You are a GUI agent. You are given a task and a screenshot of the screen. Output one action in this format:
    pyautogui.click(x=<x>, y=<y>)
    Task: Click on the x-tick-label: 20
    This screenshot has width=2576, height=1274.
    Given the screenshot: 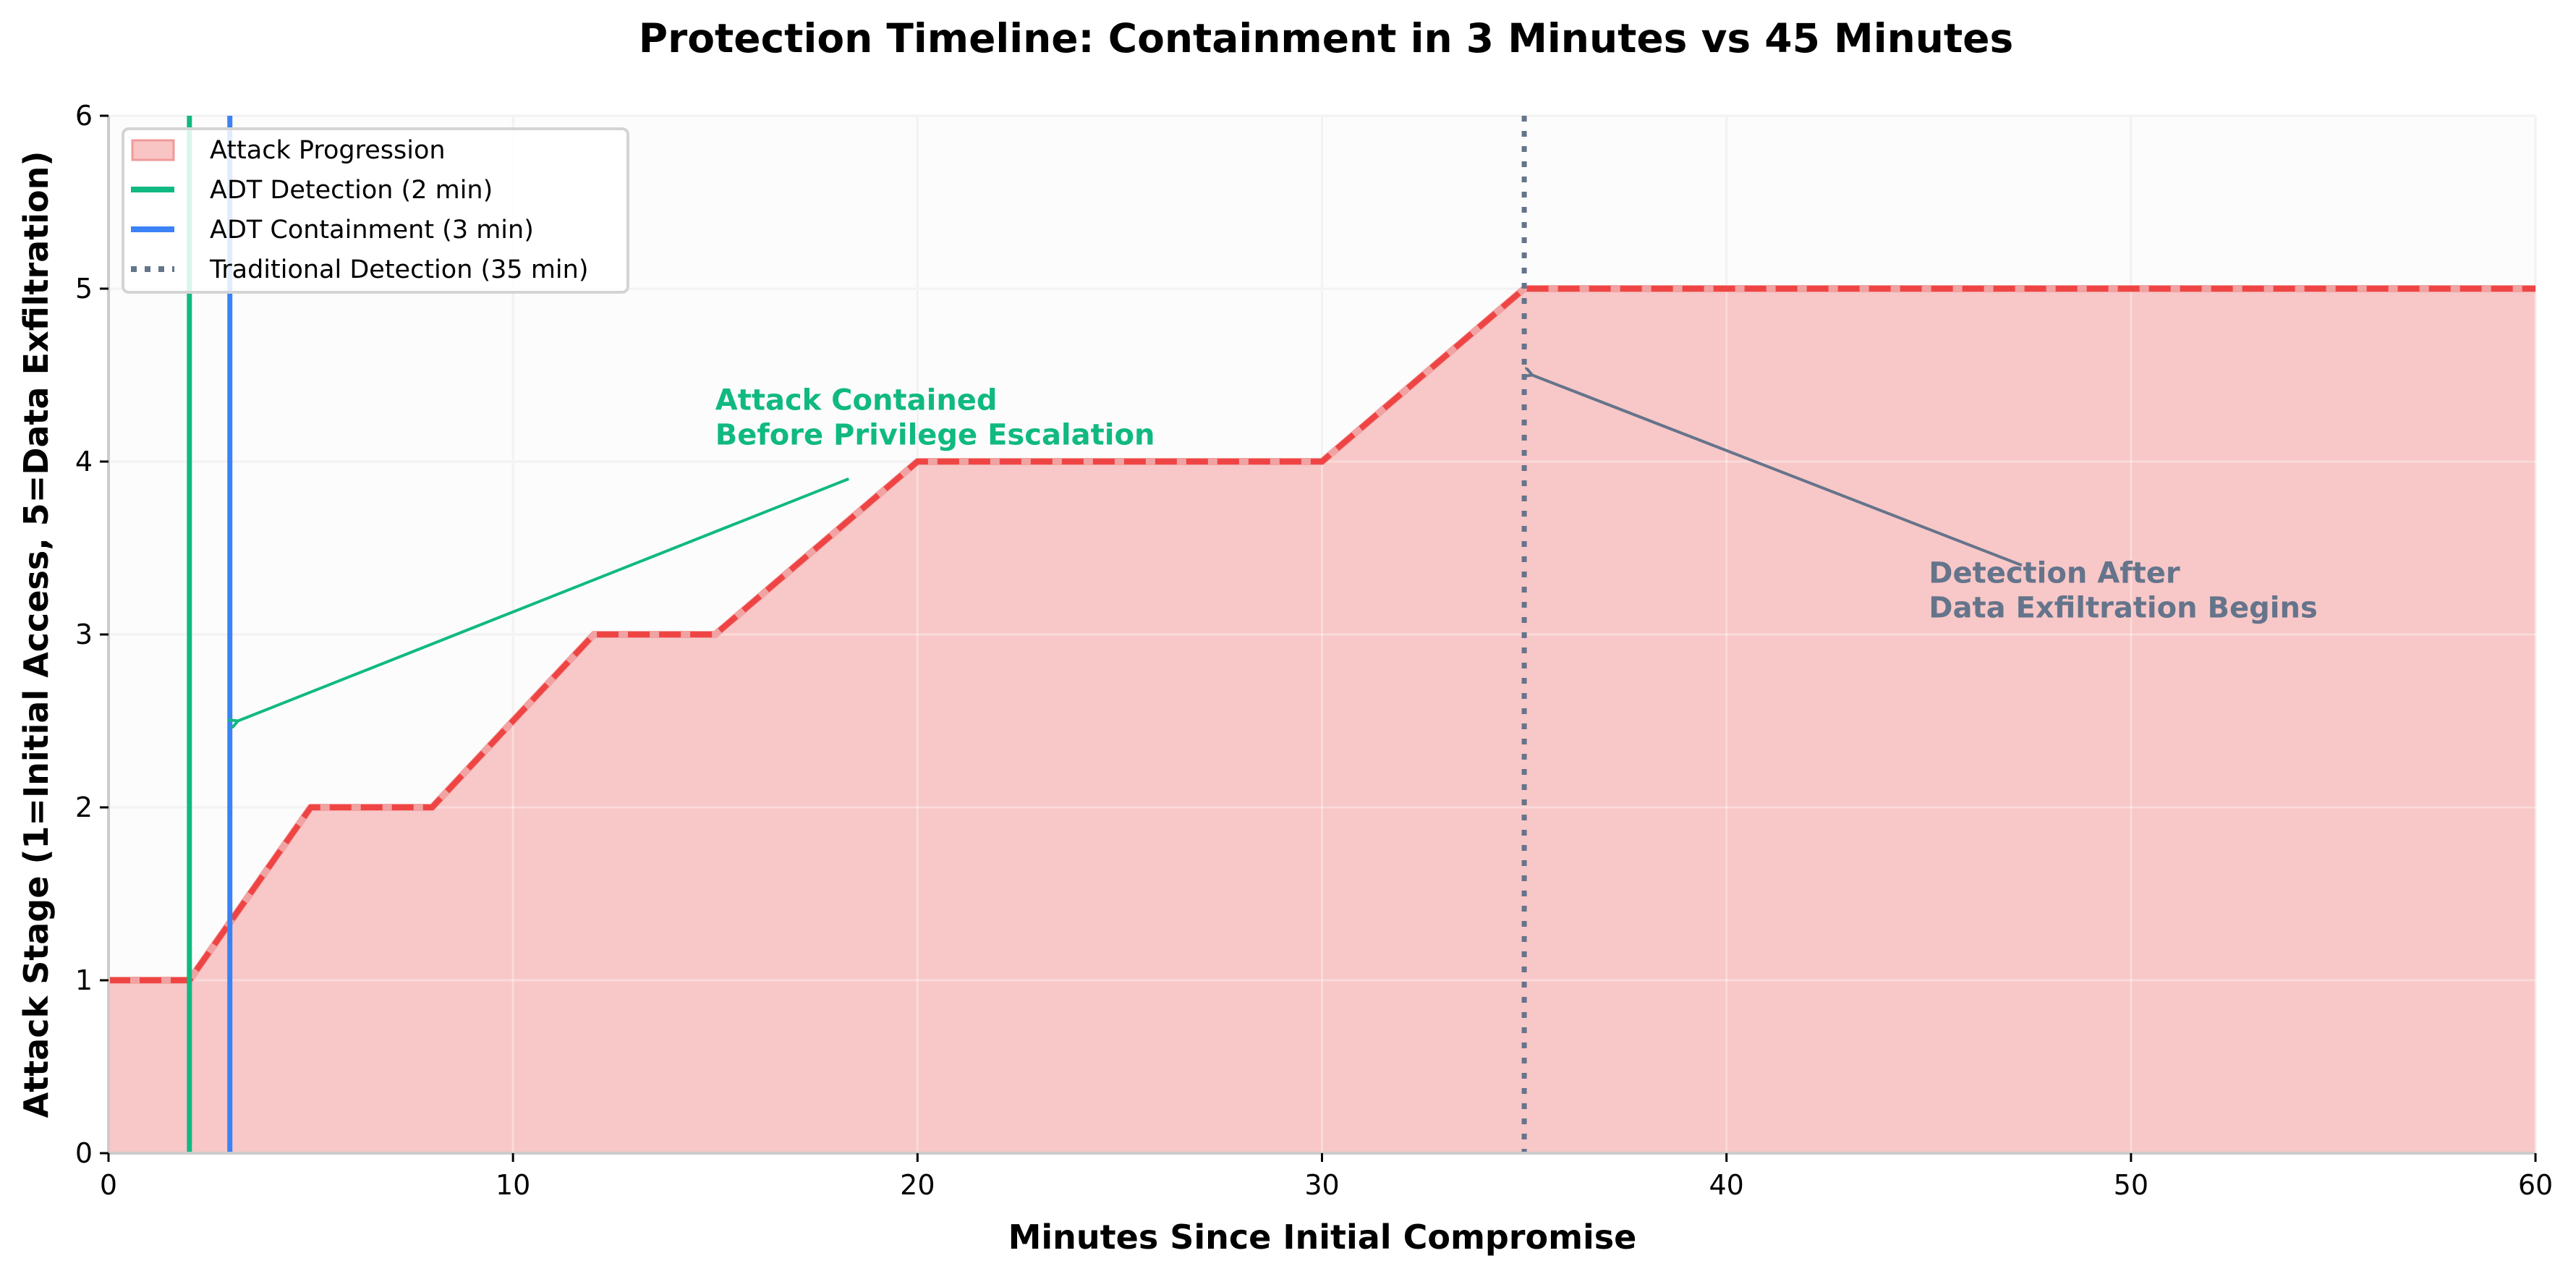 What is the action you would take?
    pyautogui.click(x=917, y=1185)
    